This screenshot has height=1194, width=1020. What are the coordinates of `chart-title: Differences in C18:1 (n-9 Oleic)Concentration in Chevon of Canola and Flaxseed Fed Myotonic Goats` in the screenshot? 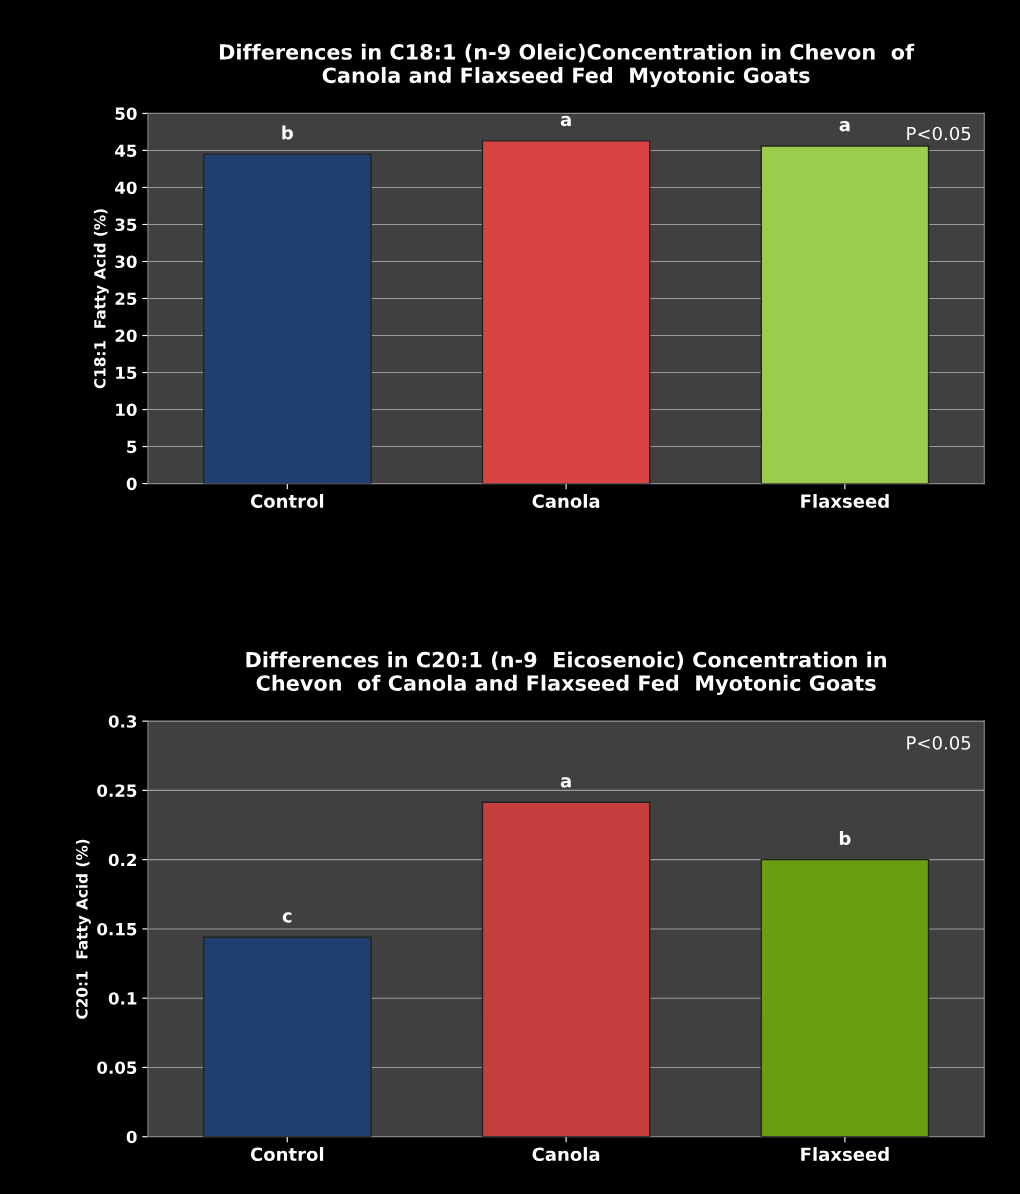 It's located at (567, 65).